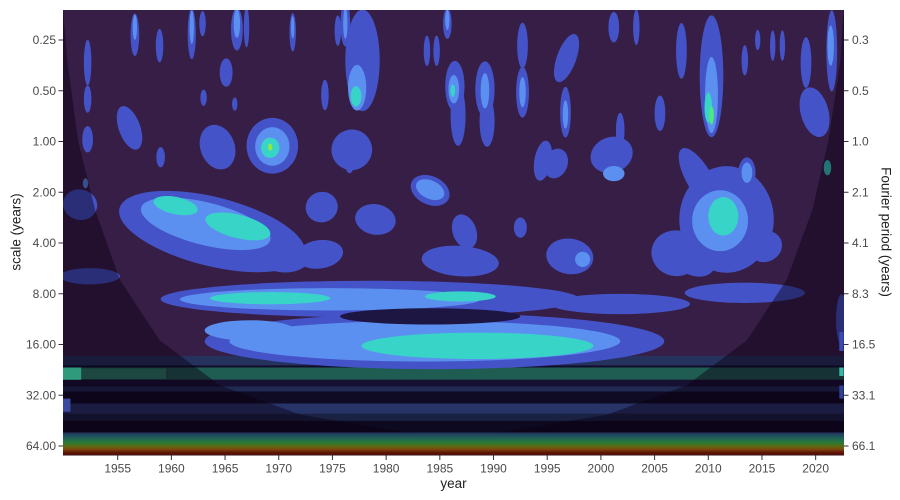 This screenshot has width=900, height=500. I want to click on x-tick-label: 2015, so click(762, 469).